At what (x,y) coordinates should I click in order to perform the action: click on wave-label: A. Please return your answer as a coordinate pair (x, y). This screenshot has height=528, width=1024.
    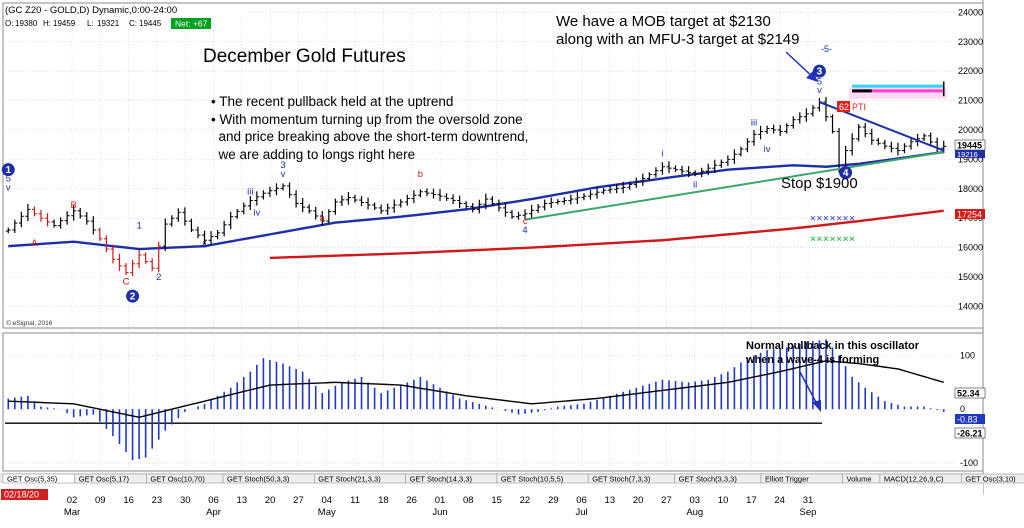
    Looking at the image, I should click on (34, 243).